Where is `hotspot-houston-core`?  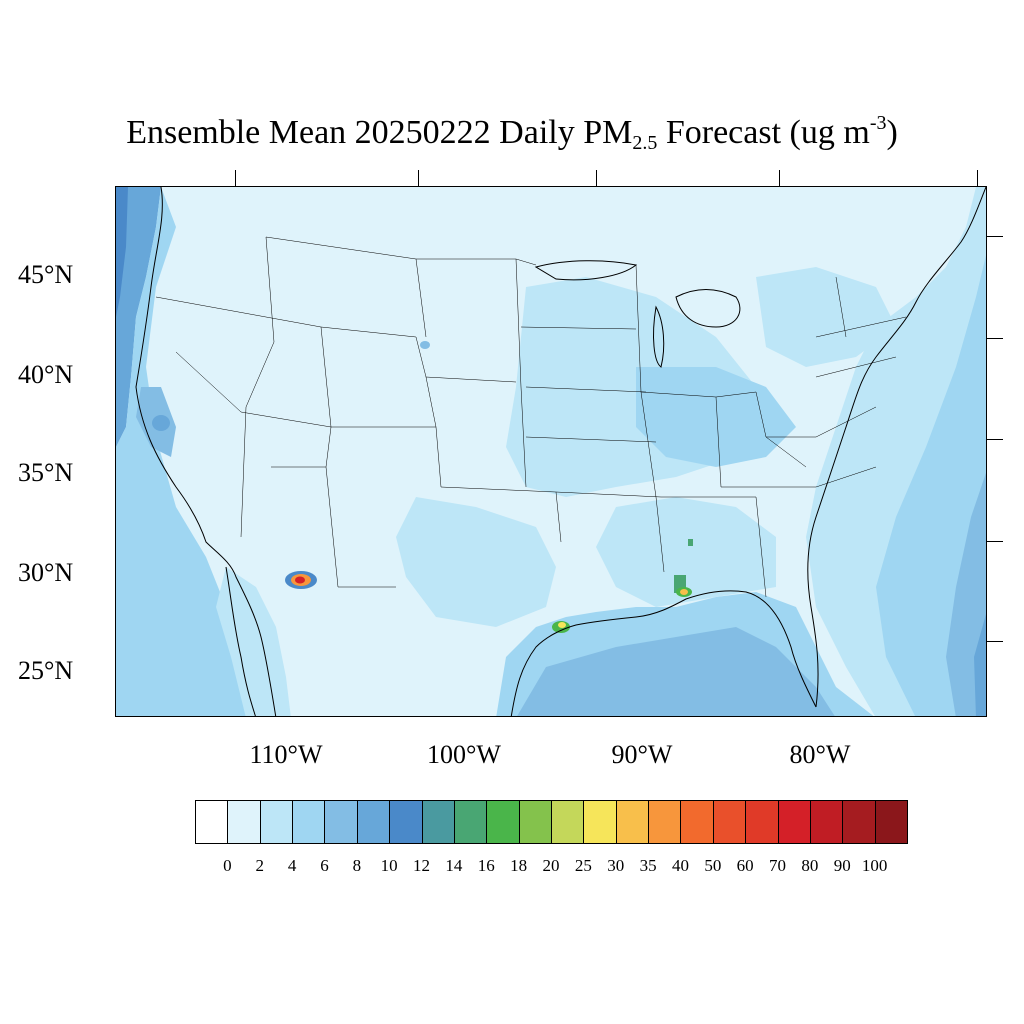 hotspot-houston-core is located at coordinates (562, 625).